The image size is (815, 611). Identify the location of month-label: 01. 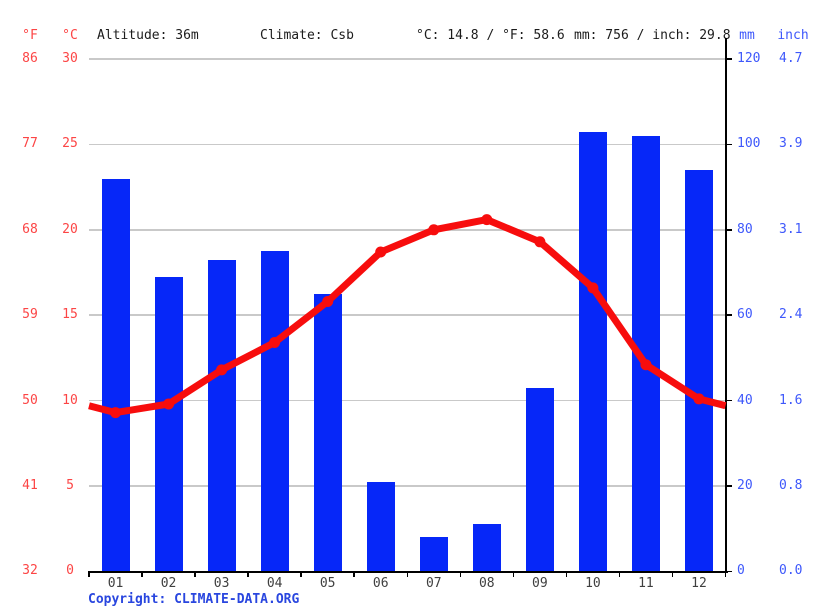
(115, 583).